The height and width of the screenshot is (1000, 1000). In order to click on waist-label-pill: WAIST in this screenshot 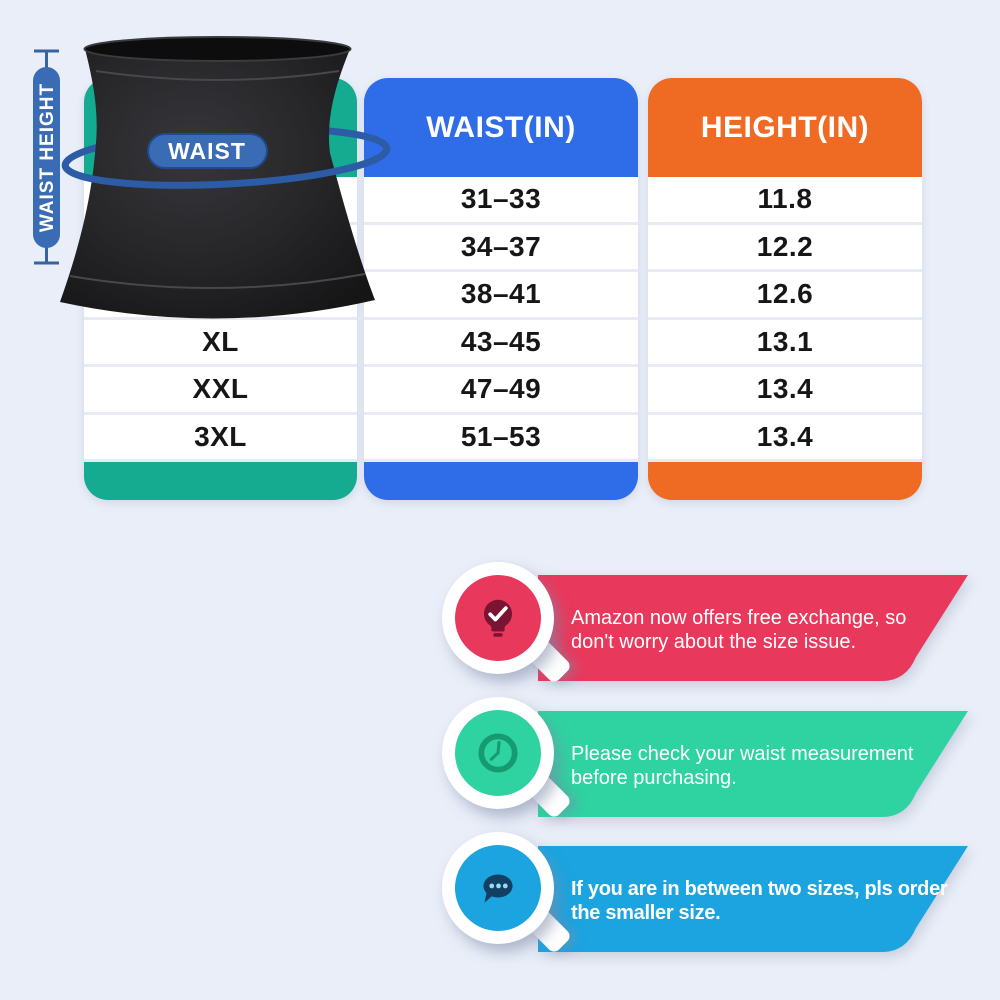, I will do `click(207, 151)`.